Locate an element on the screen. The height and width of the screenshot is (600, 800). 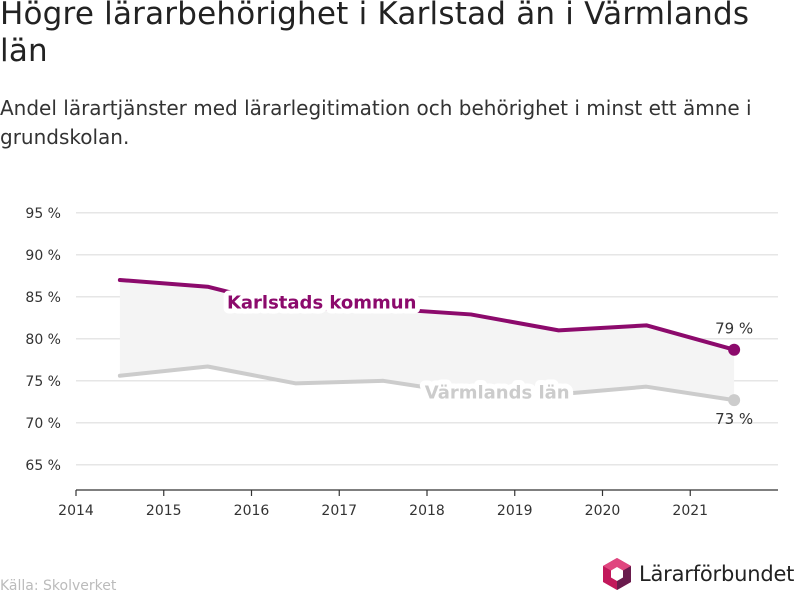
series-label: Karlstads kommun is located at coordinates (321, 303).